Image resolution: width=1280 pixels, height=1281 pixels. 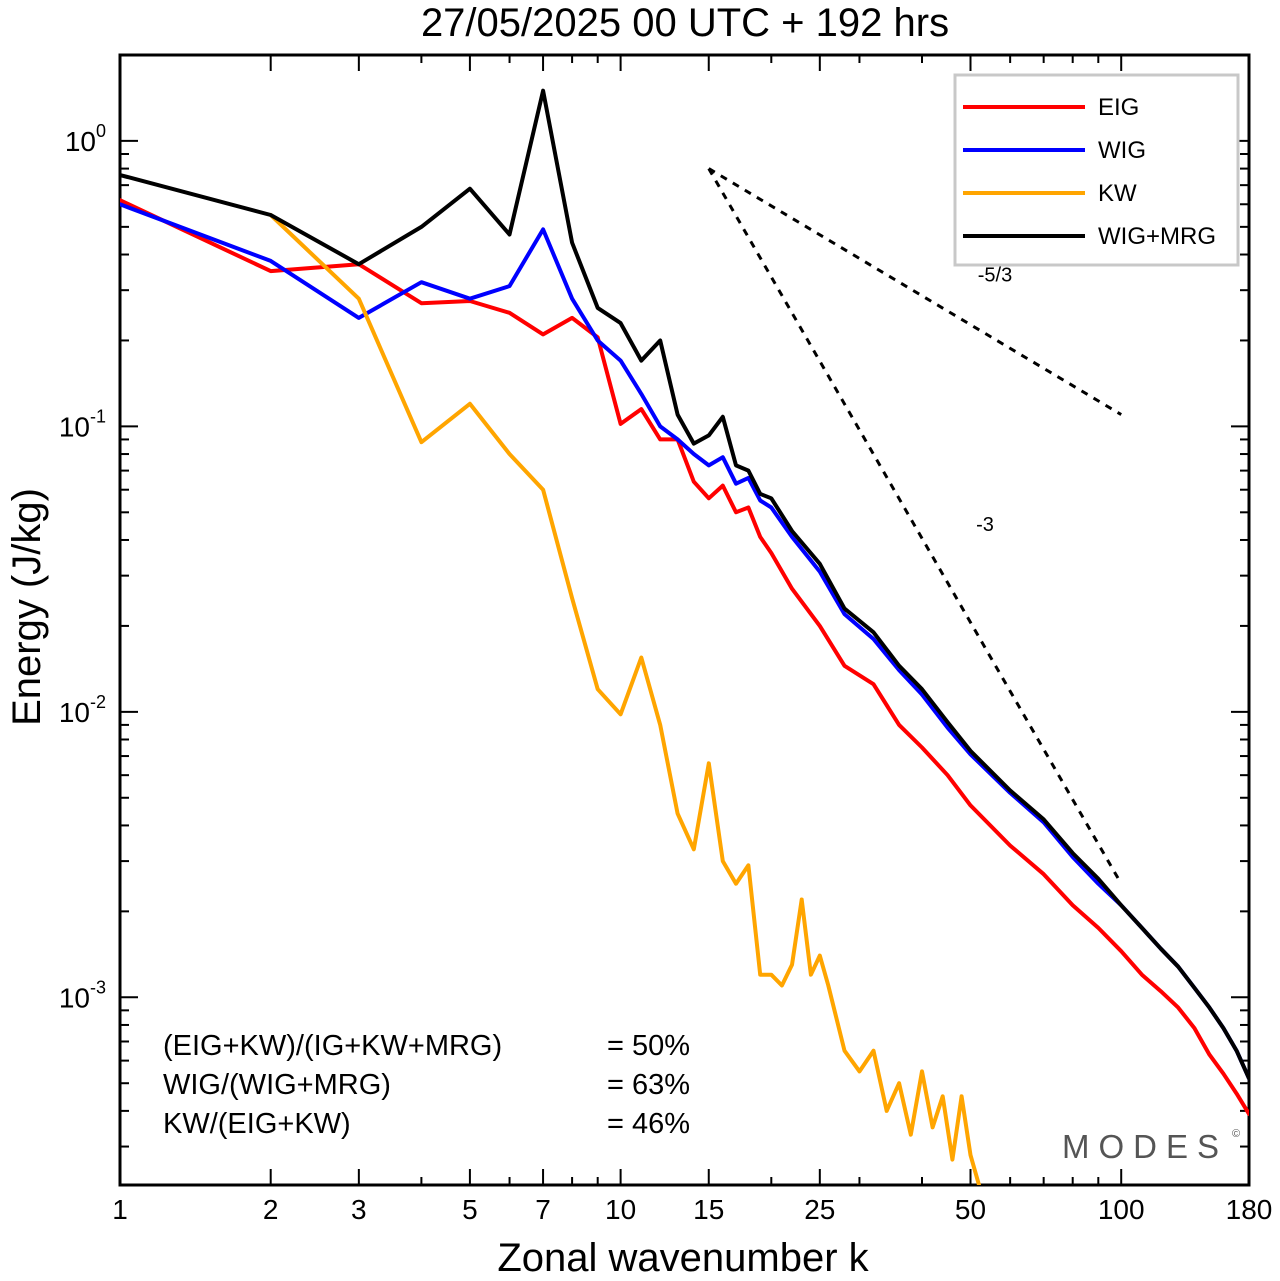 What do you see at coordinates (101, 131) in the screenshot?
I see `y-tick-exponent: 0` at bounding box center [101, 131].